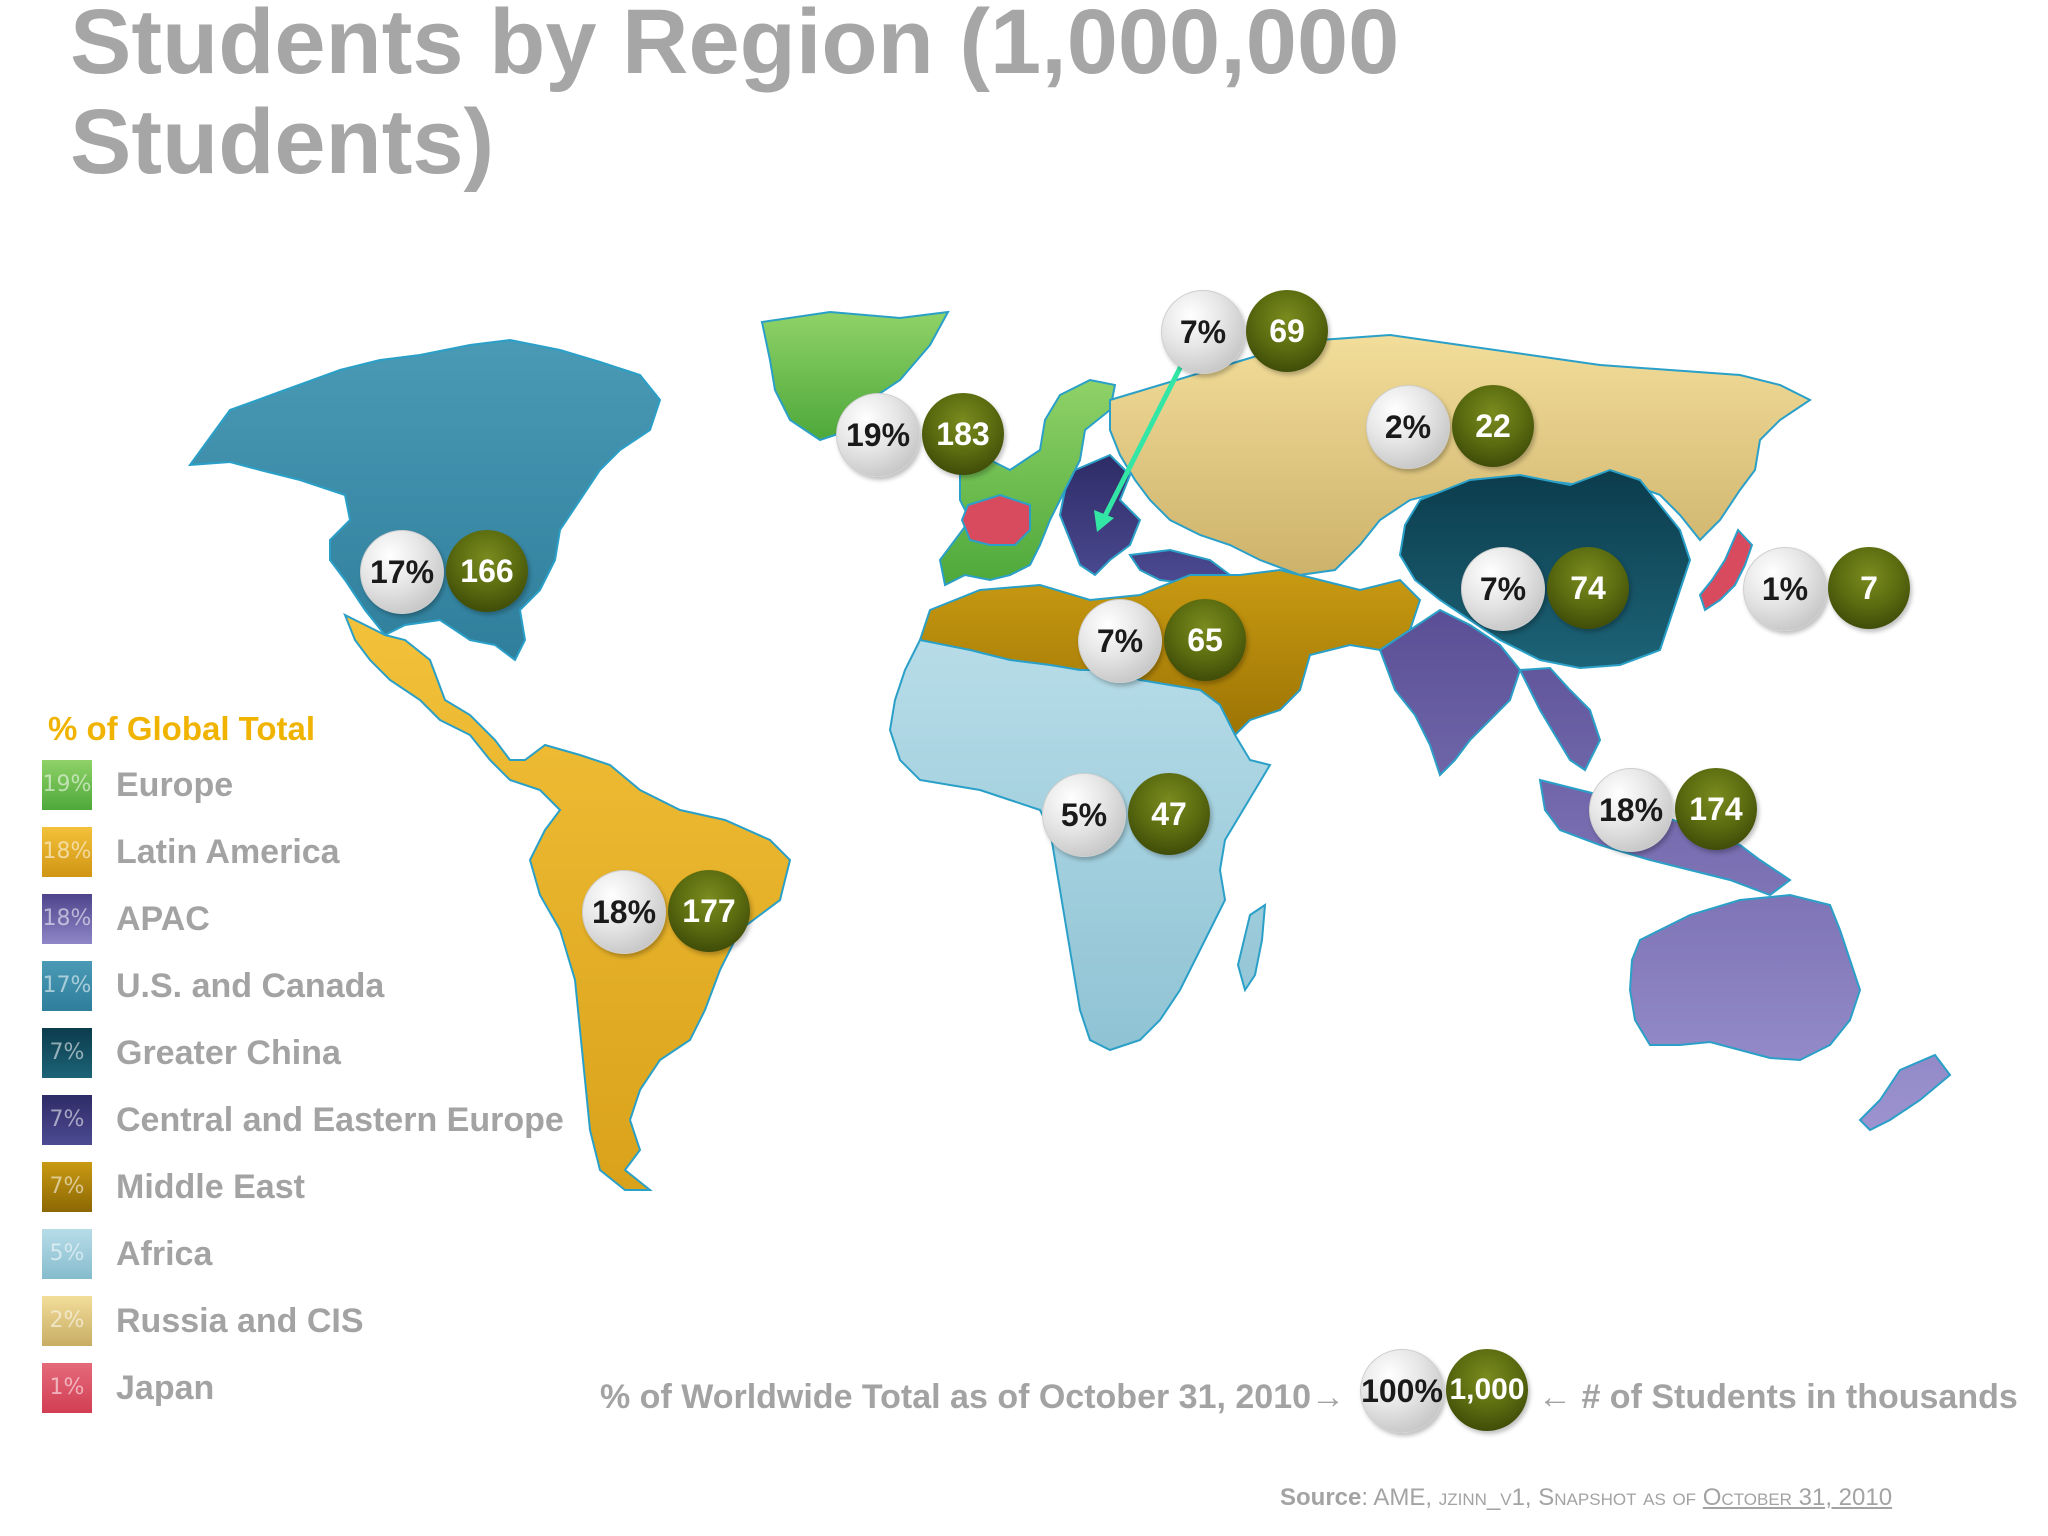 The height and width of the screenshot is (1536, 2048). I want to click on bubble-cee-pct: 7%, so click(1203, 332).